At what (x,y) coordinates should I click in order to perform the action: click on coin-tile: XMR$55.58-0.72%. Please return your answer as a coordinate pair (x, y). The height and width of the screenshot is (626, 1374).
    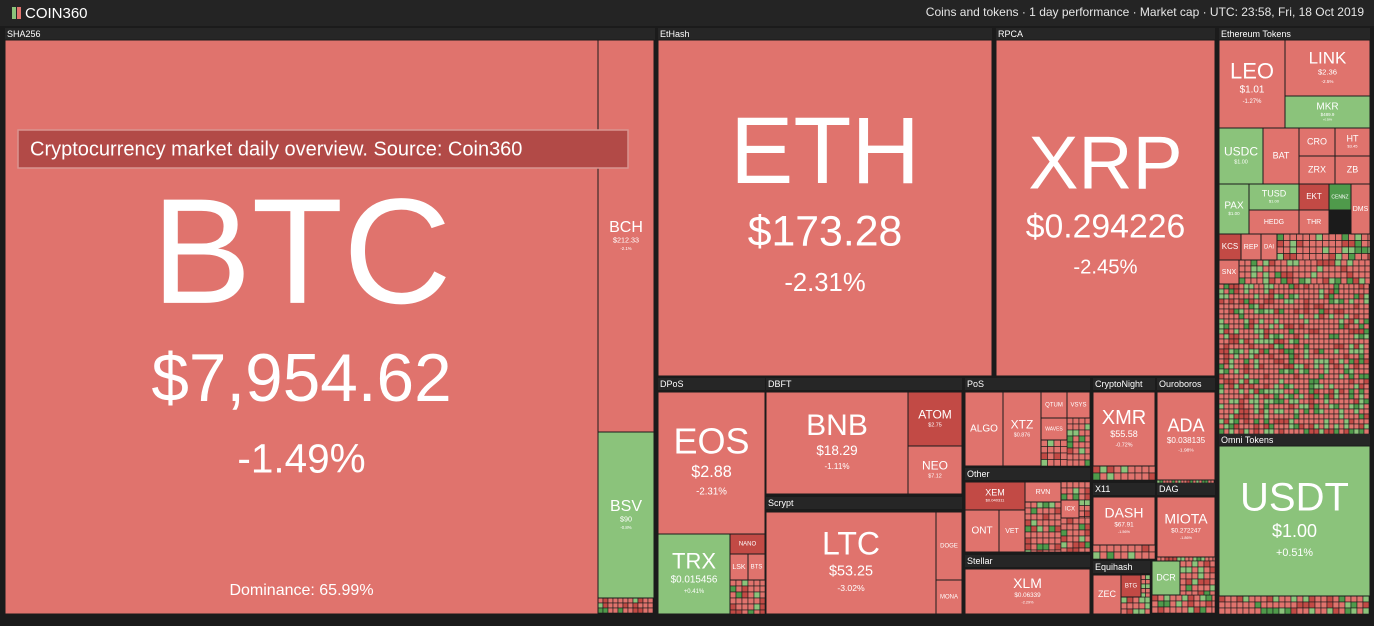
    Looking at the image, I should click on (1124, 429).